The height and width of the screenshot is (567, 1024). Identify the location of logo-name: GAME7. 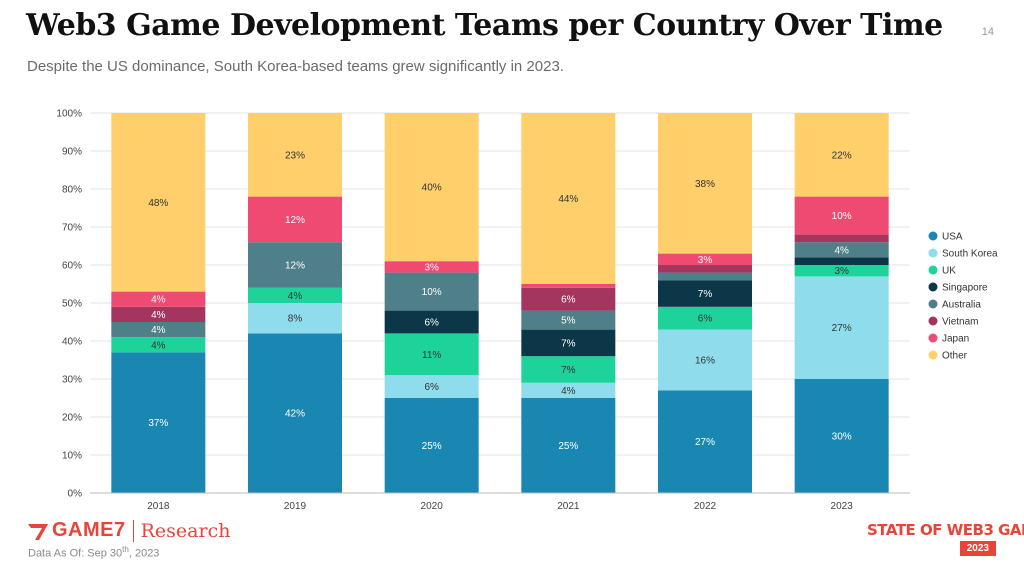
(89, 530).